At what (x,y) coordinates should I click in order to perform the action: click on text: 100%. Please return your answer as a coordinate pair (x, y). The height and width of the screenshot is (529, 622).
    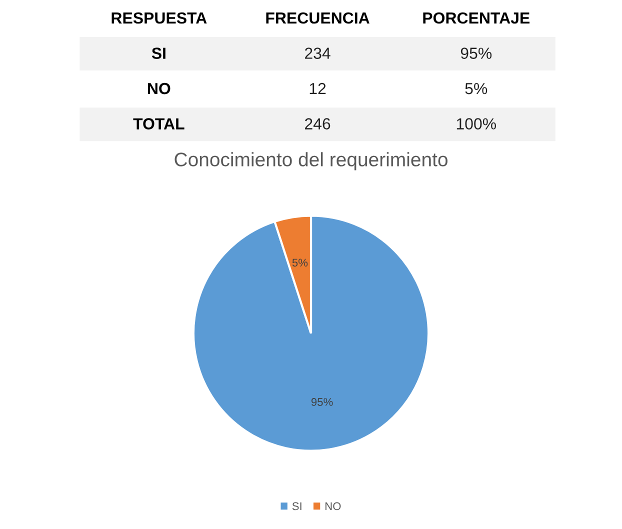
    Looking at the image, I should click on (476, 124).